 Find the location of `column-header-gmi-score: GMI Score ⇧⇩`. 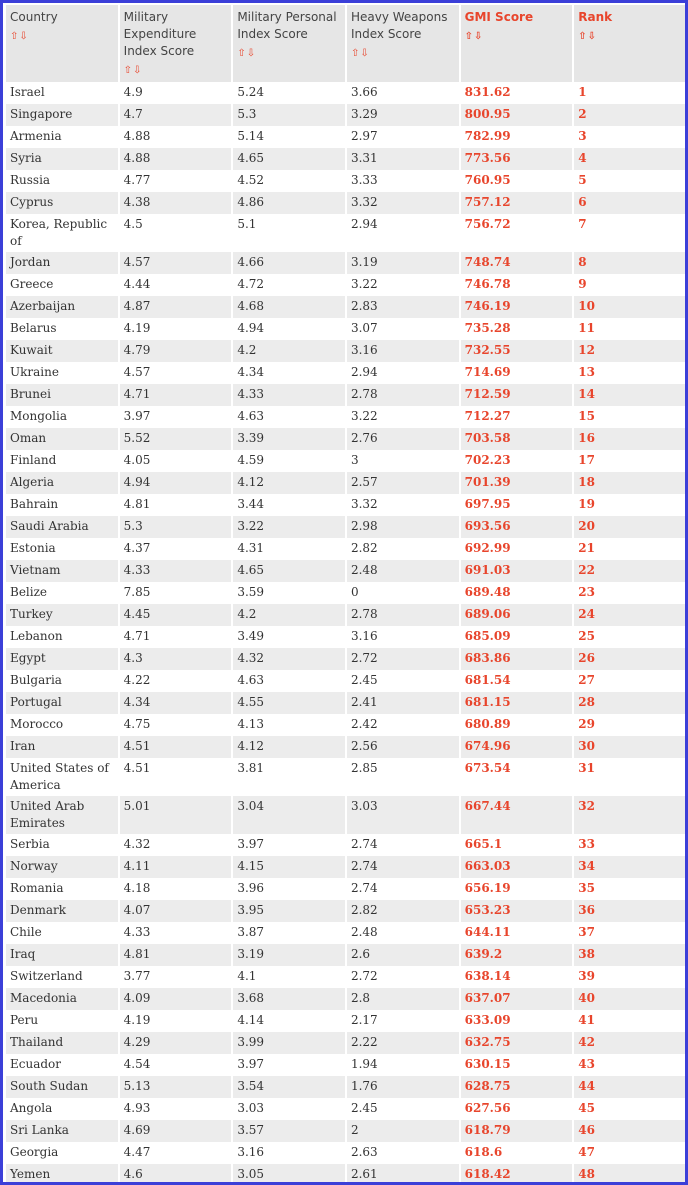

column-header-gmi-score: GMI Score ⇧⇩ is located at coordinates (516, 43).